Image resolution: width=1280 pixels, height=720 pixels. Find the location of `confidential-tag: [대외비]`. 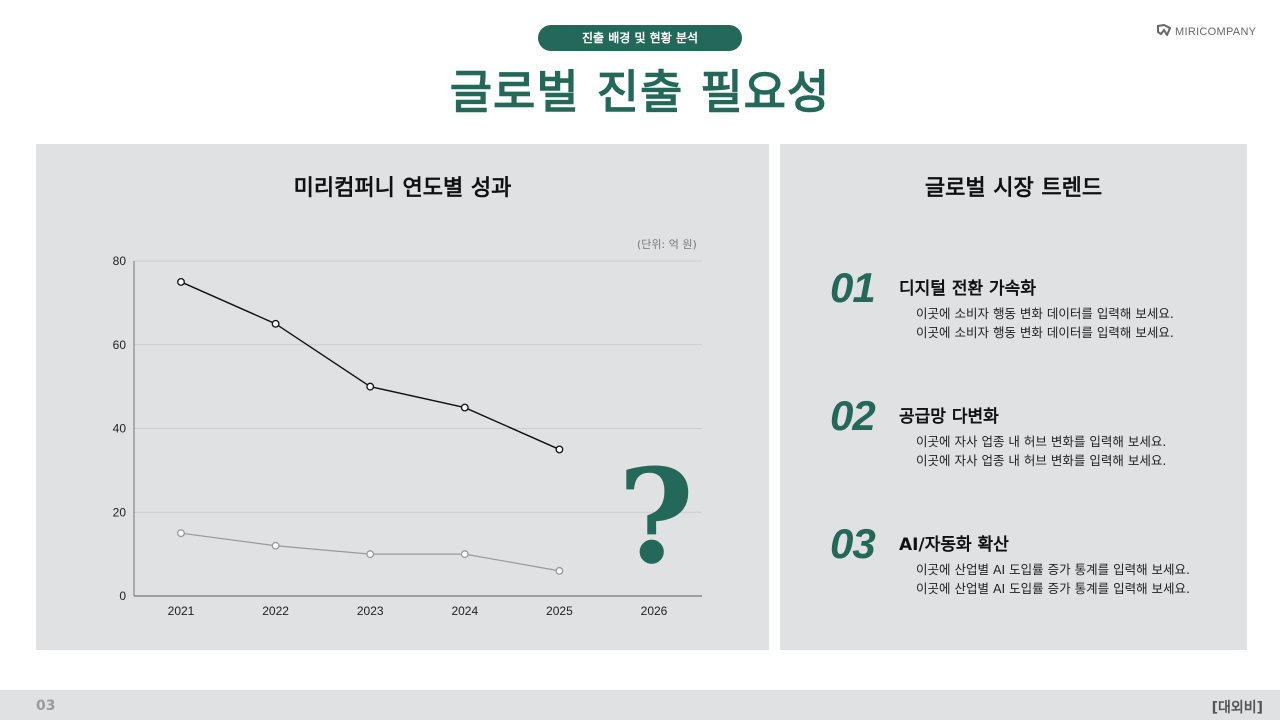

confidential-tag: [대외비] is located at coordinates (1237, 708).